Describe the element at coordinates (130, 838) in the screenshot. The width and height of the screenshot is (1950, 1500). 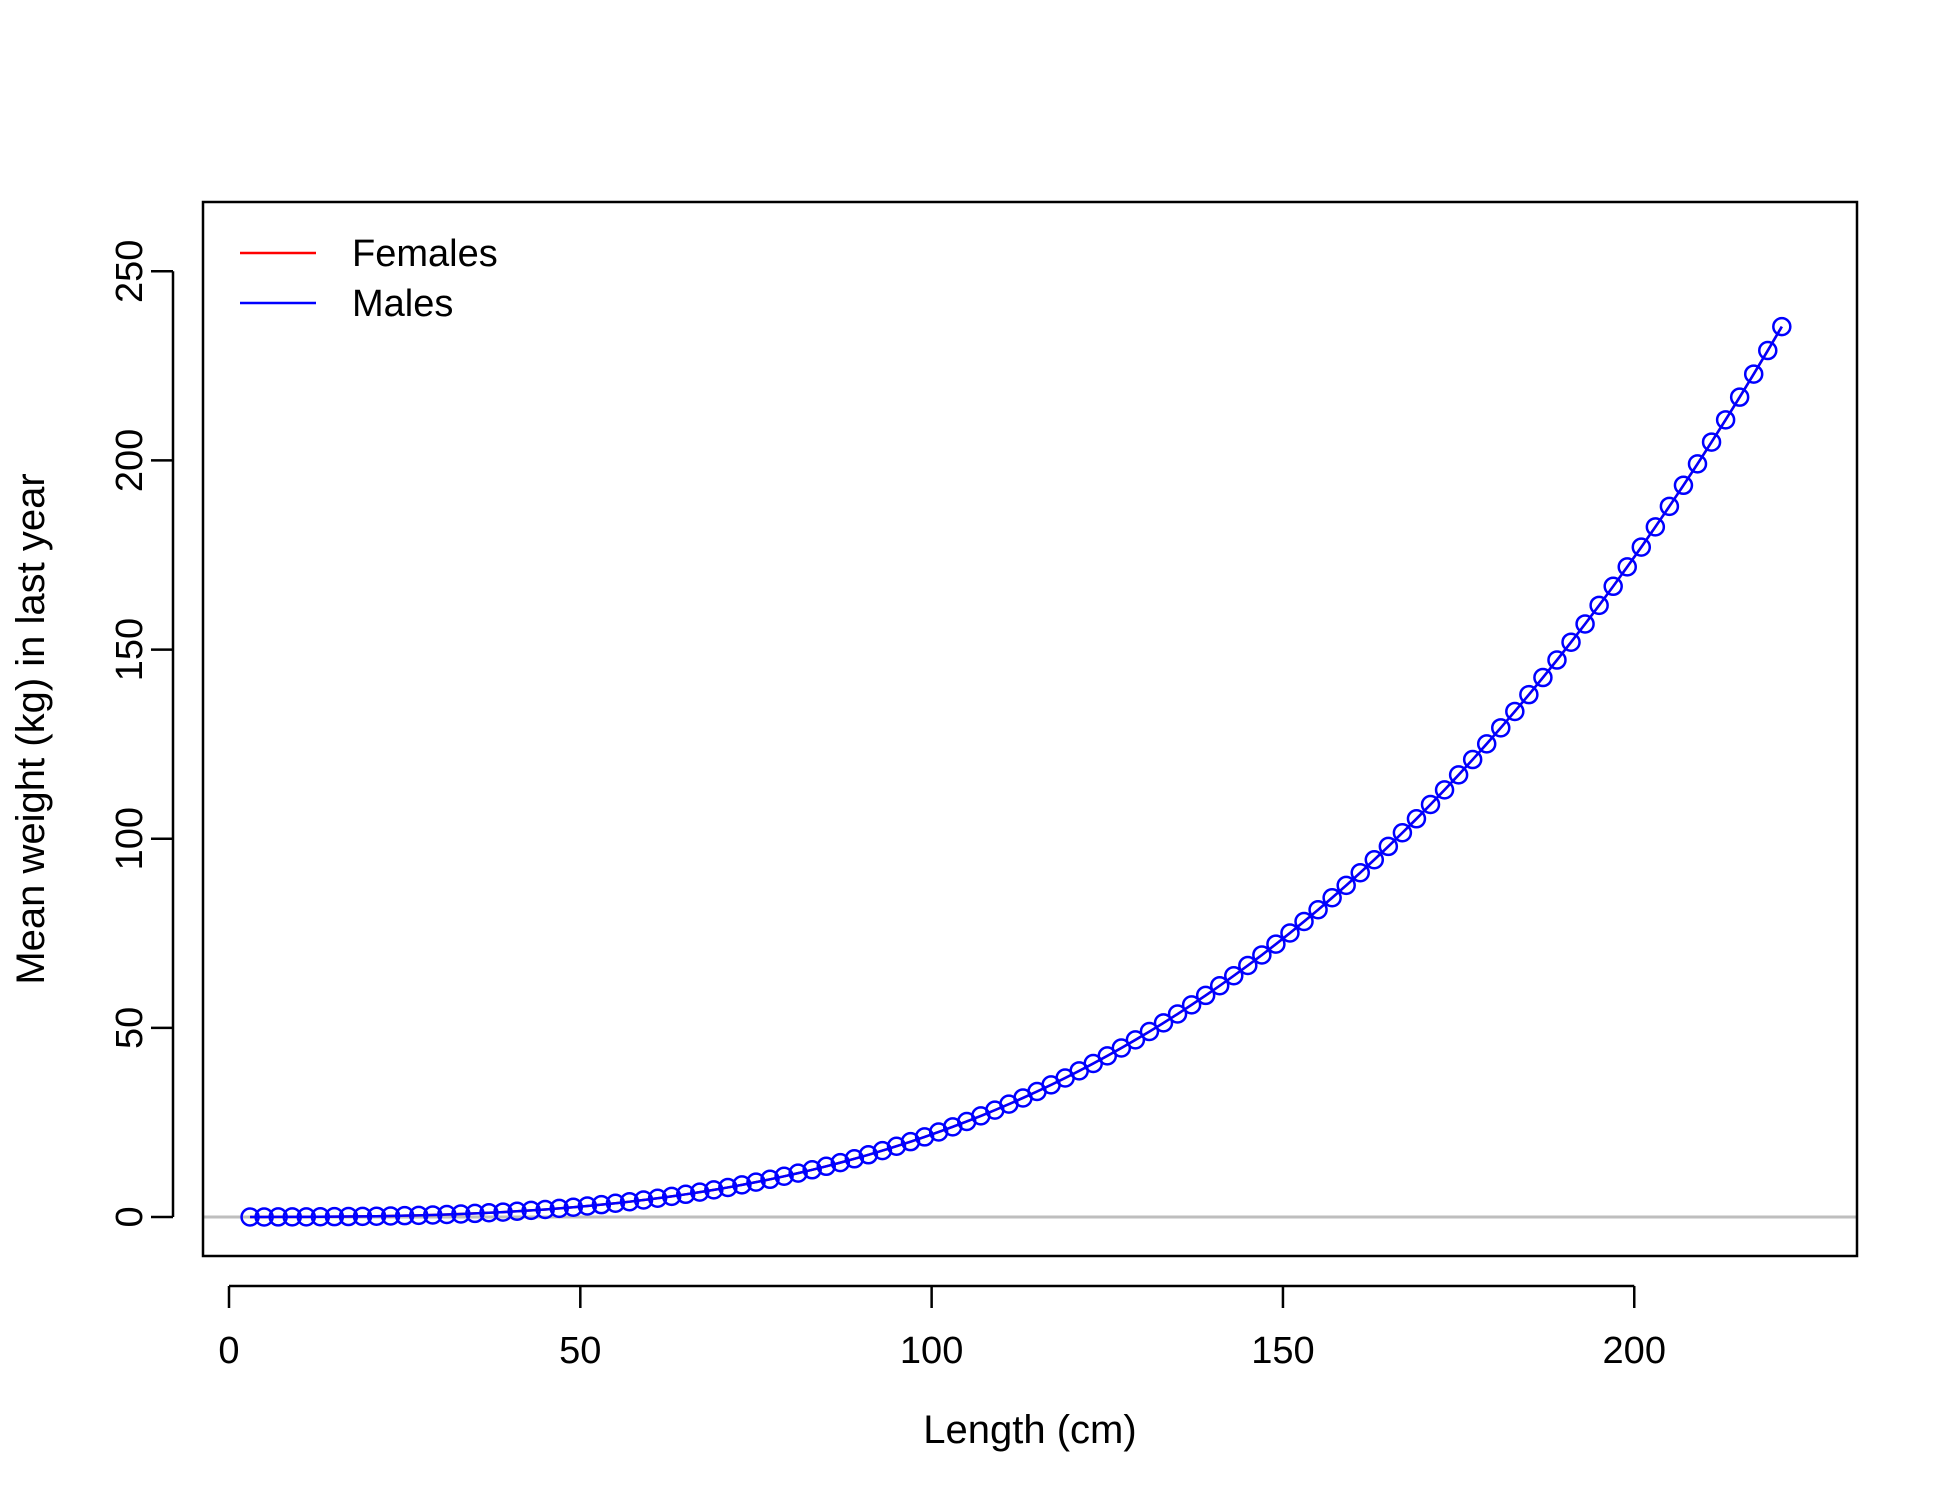
I see `y-tick-label: 100` at that location.